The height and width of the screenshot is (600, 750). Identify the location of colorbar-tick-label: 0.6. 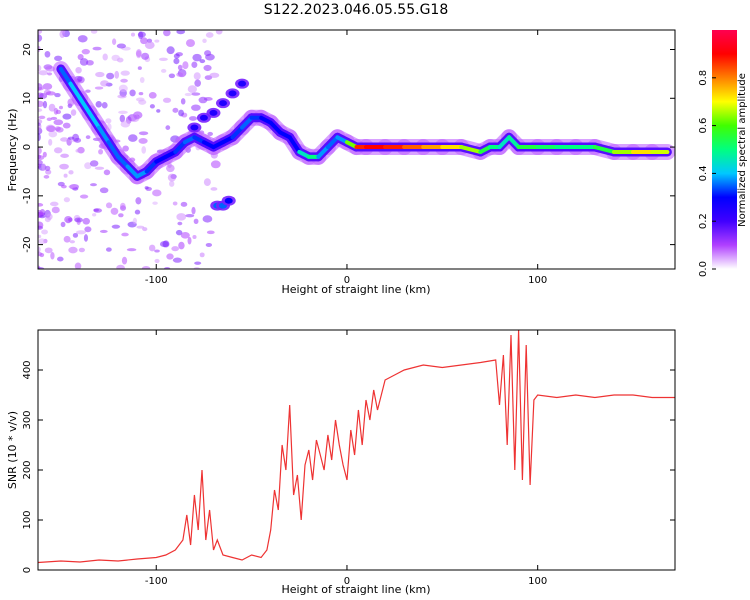
(703, 126).